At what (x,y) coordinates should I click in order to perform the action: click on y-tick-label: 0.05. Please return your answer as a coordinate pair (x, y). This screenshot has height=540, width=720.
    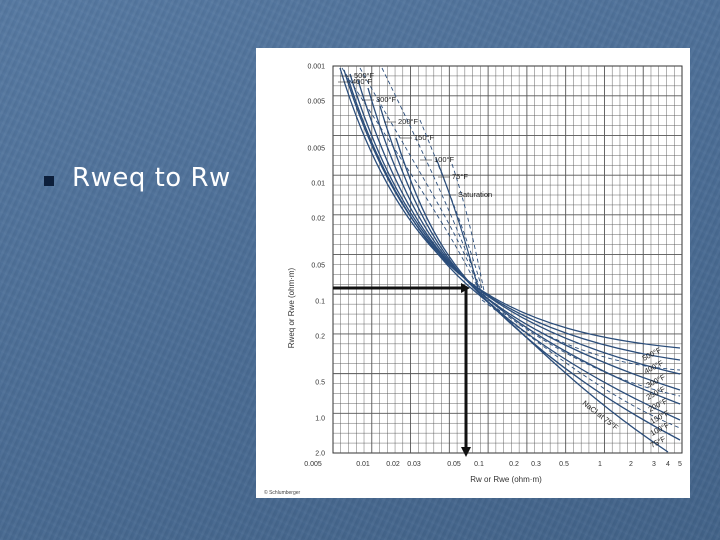
    Looking at the image, I should click on (318, 266).